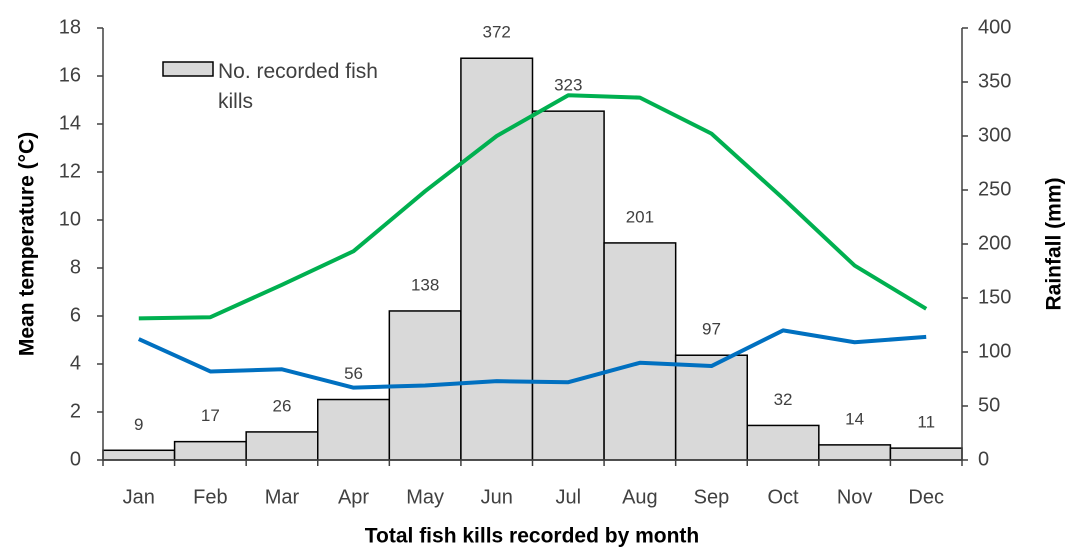  I want to click on y-tick-label: 4, so click(75, 363).